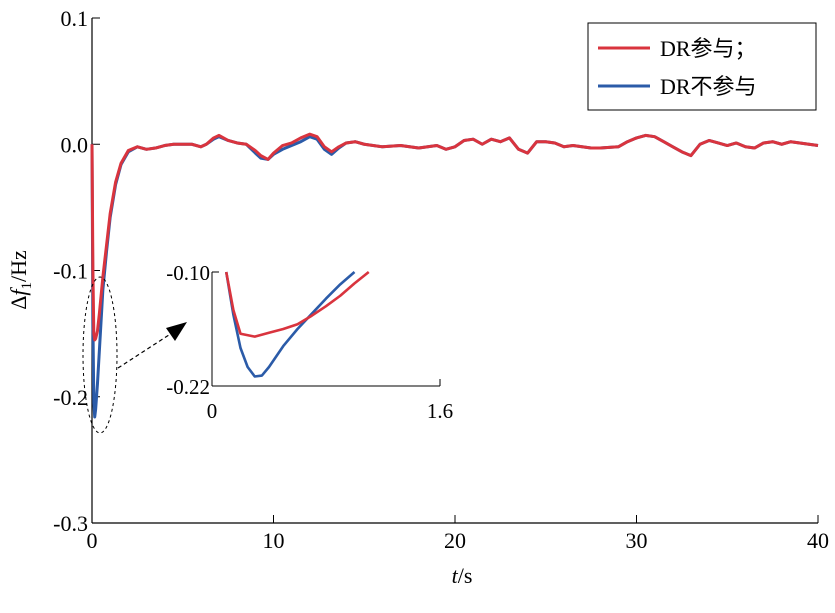 This screenshot has width=835, height=613. What do you see at coordinates (100, 355) in the screenshot?
I see `zoom-region-ellipse` at bounding box center [100, 355].